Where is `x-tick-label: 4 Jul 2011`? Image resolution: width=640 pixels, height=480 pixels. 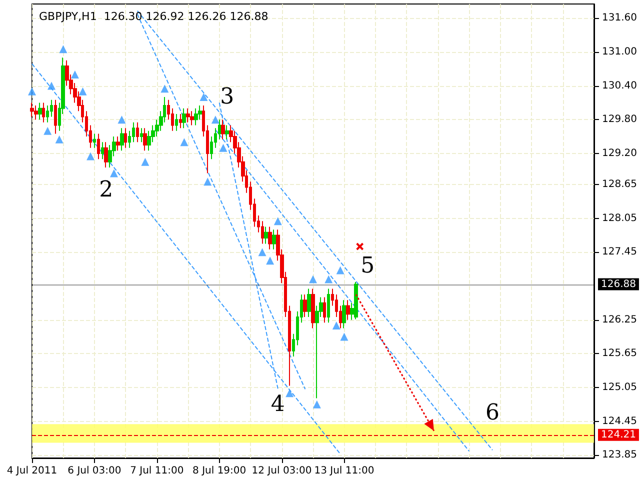
x-tick-label: 4 Jul 2011 is located at coordinates (32, 471).